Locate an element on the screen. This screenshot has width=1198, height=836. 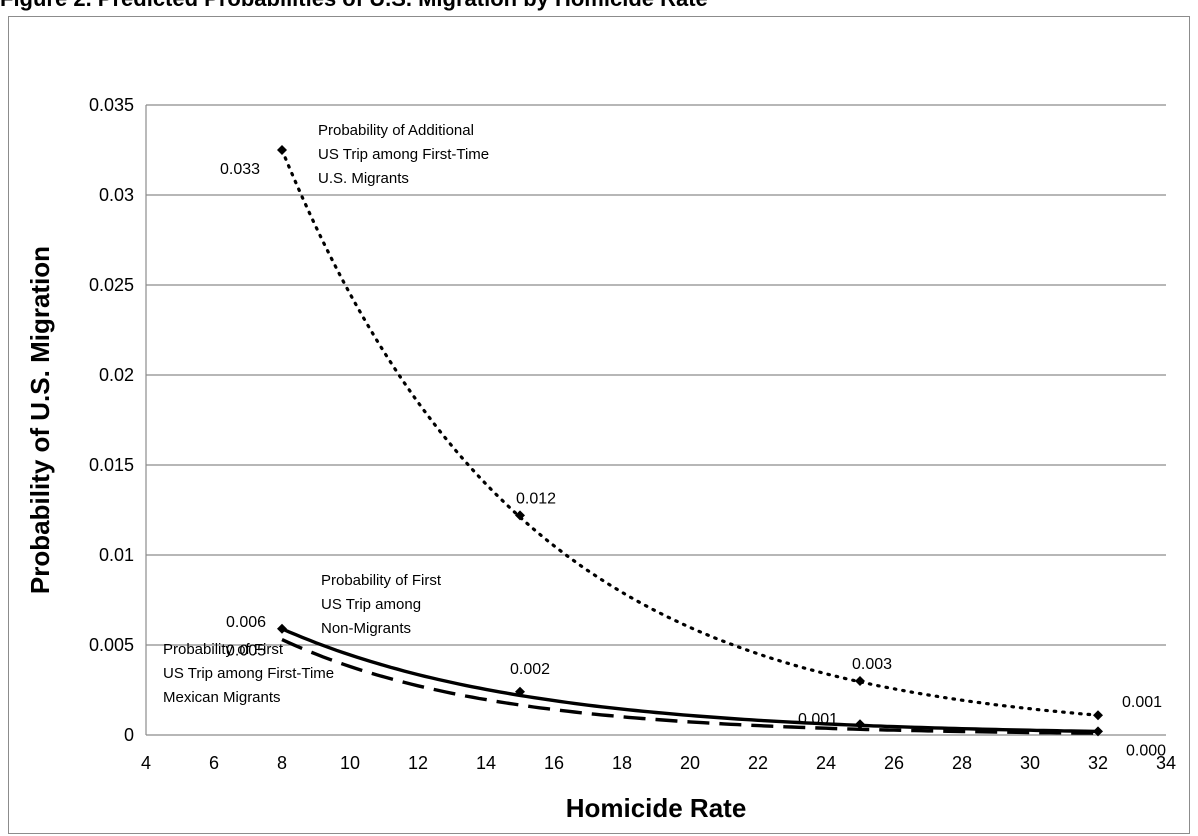
x-tick-label: 16 is located at coordinates (554, 763).